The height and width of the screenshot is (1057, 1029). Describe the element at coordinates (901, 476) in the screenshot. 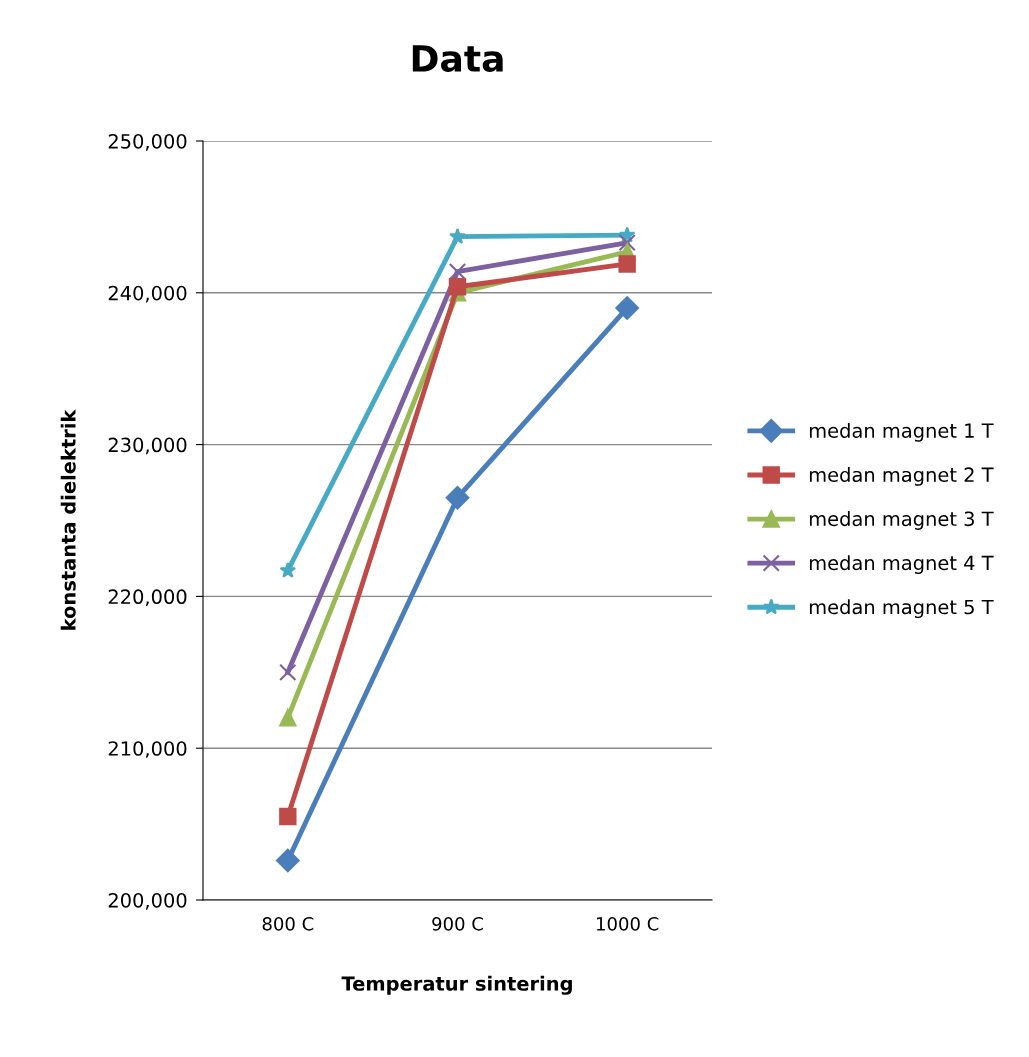

I see `legend-label: medan magnet 2 T` at that location.